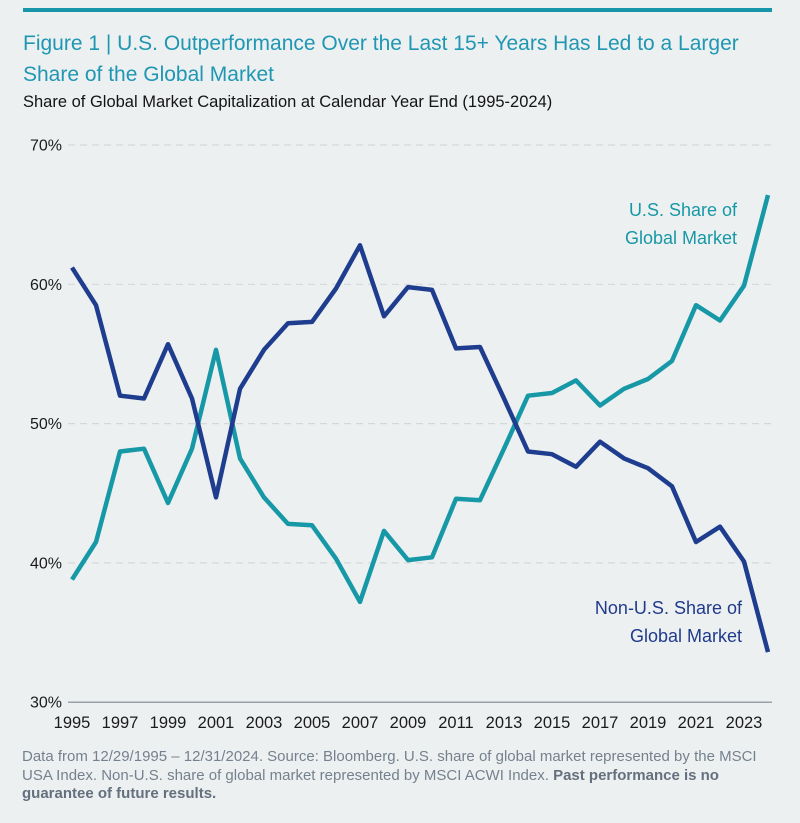 This screenshot has height=823, width=800. What do you see at coordinates (668, 622) in the screenshot?
I see `non-us-share-line-label: Non-U.S. Share of Global Market` at bounding box center [668, 622].